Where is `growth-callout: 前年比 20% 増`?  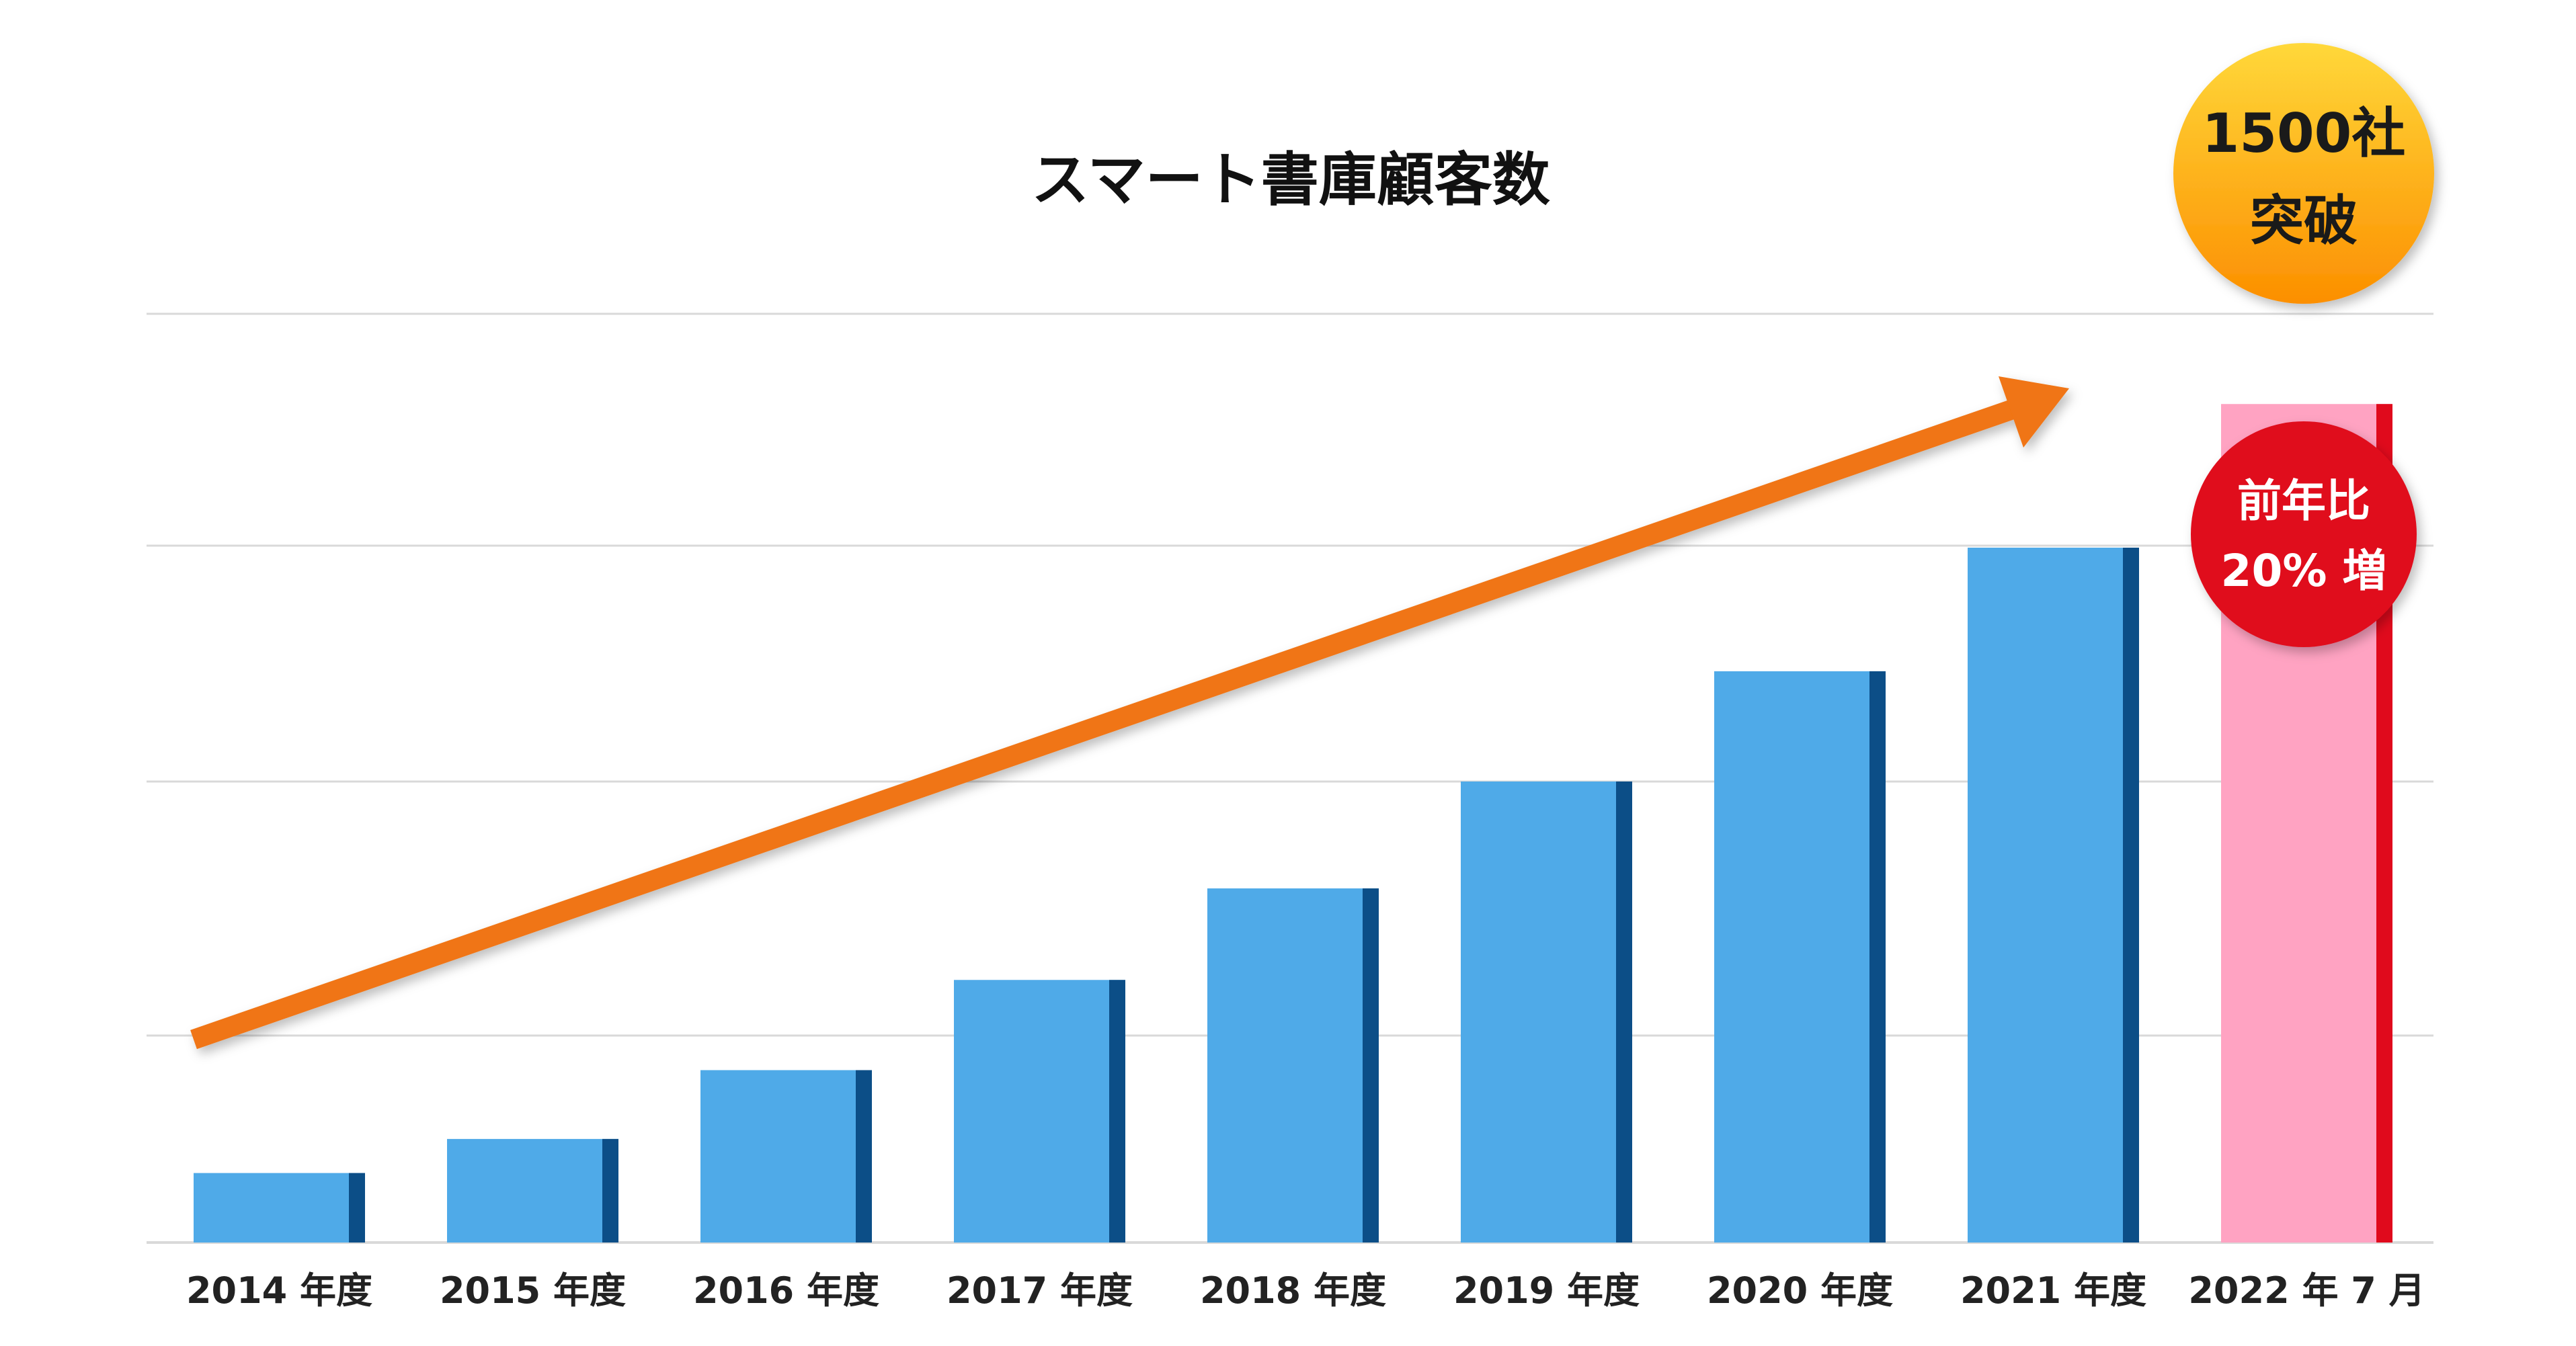
growth-callout: 前年比 20% 増 is located at coordinates (2304, 534).